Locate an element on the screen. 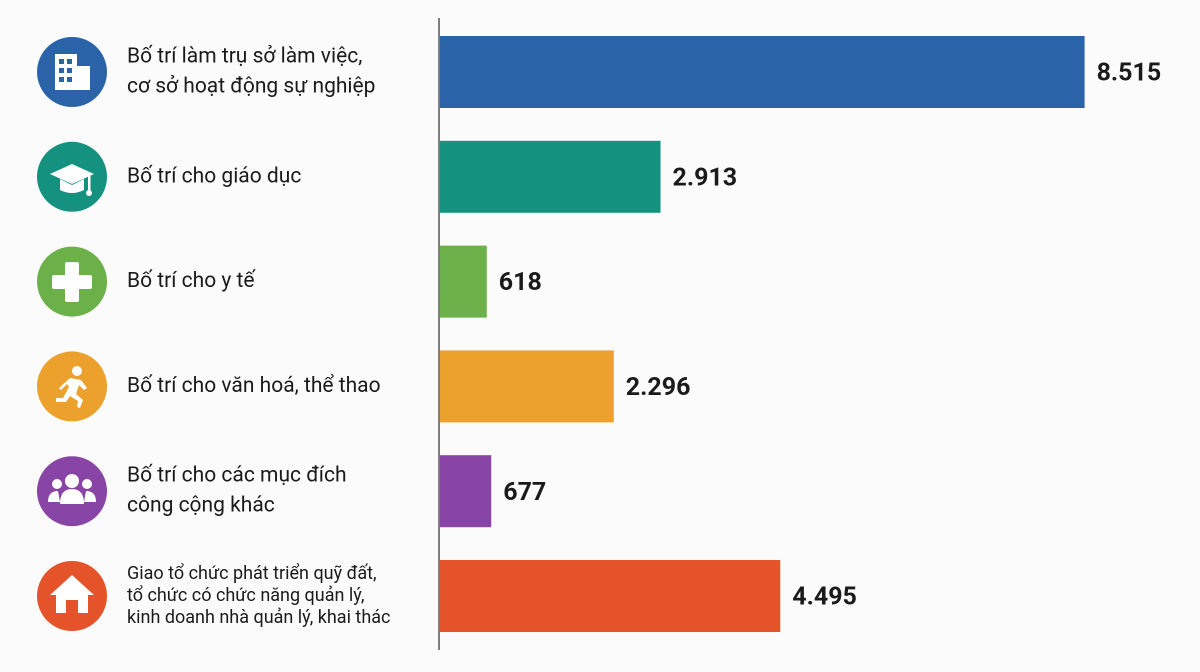 The width and height of the screenshot is (1200, 672). value-label: 2.296 is located at coordinates (658, 387).